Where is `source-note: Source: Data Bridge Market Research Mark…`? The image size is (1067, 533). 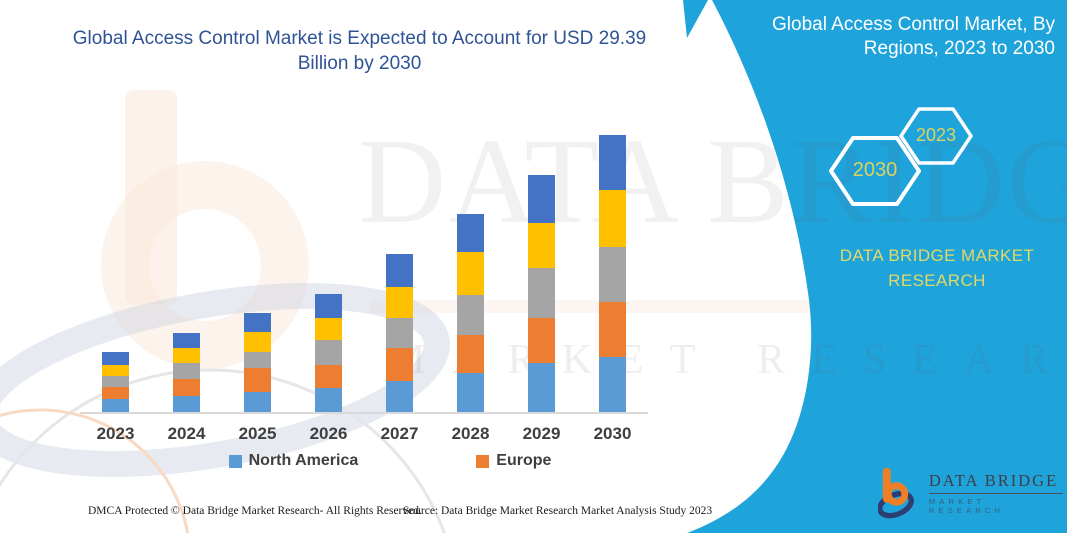 source-note: Source: Data Bridge Market Research Mark… is located at coordinates (558, 511).